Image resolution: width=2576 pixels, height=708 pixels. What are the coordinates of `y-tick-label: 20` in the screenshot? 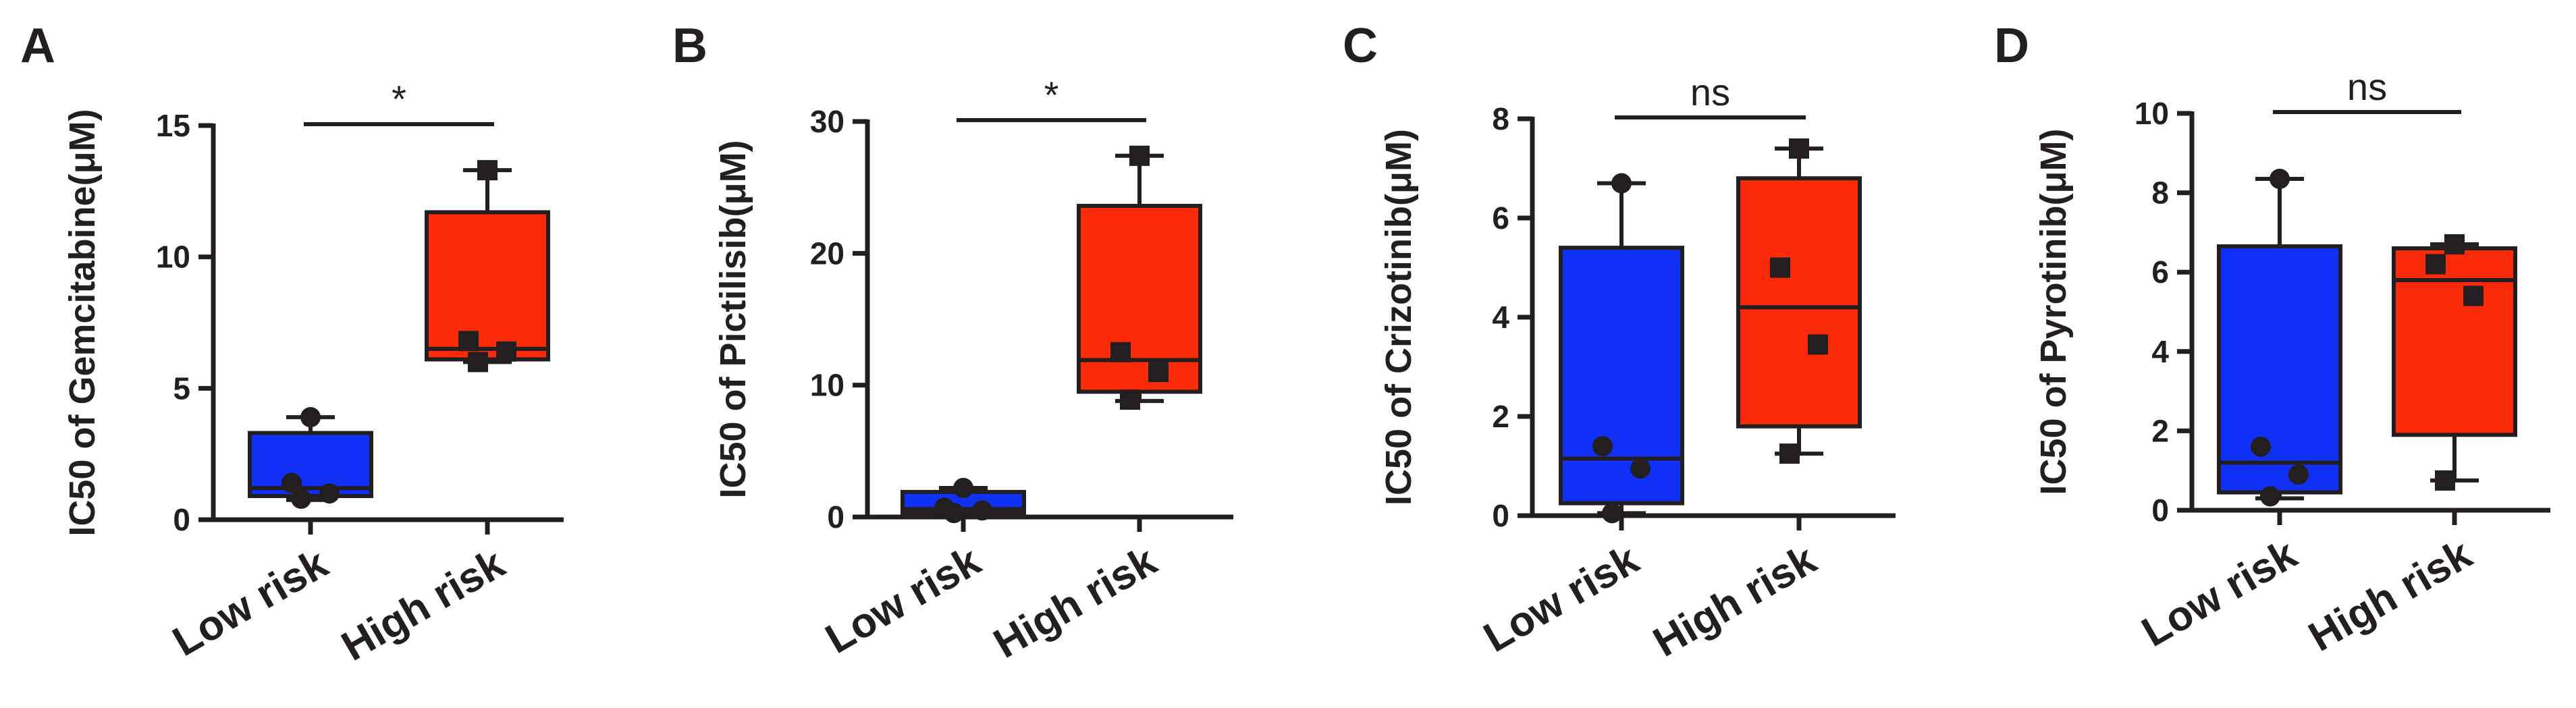 It's located at (827, 254).